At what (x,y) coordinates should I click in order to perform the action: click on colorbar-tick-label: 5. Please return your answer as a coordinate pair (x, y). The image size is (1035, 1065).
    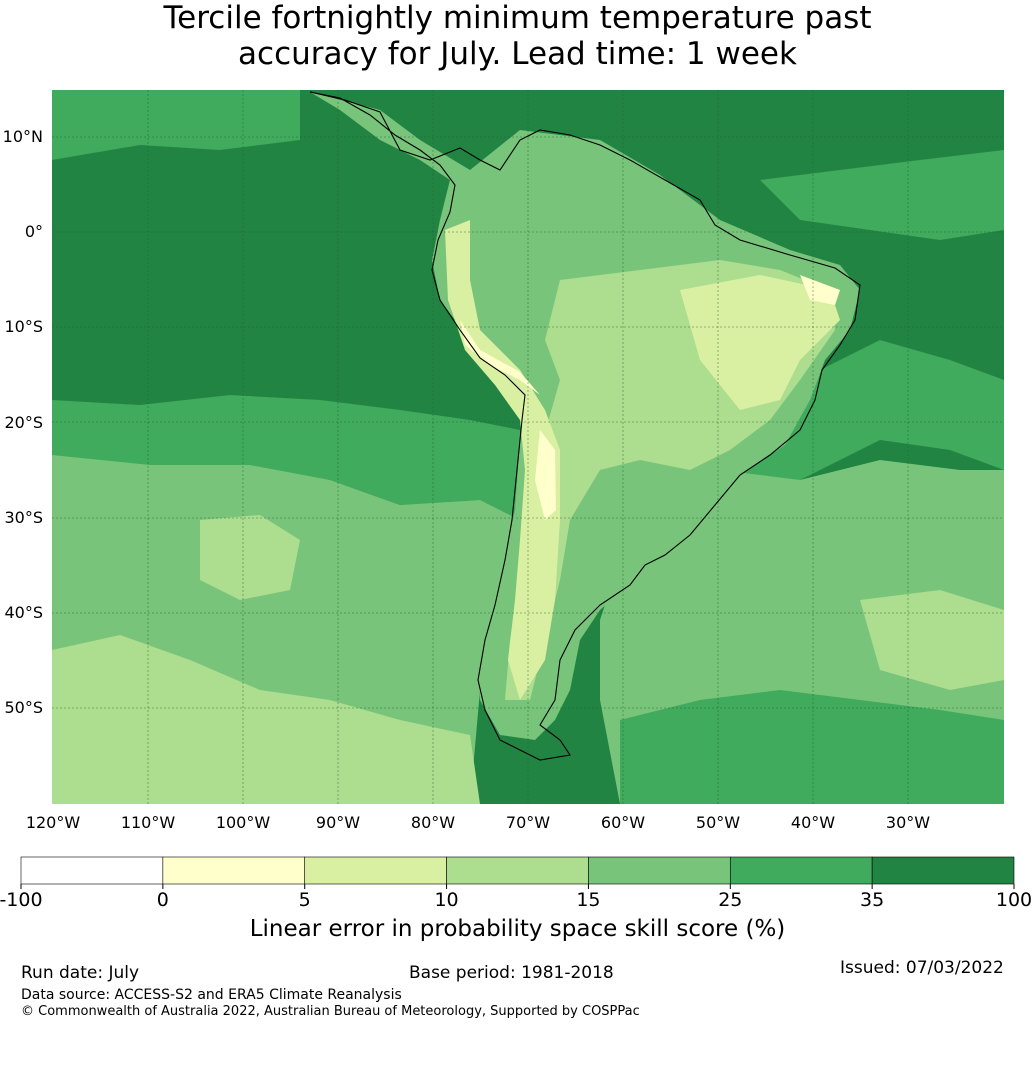
    Looking at the image, I should click on (305, 900).